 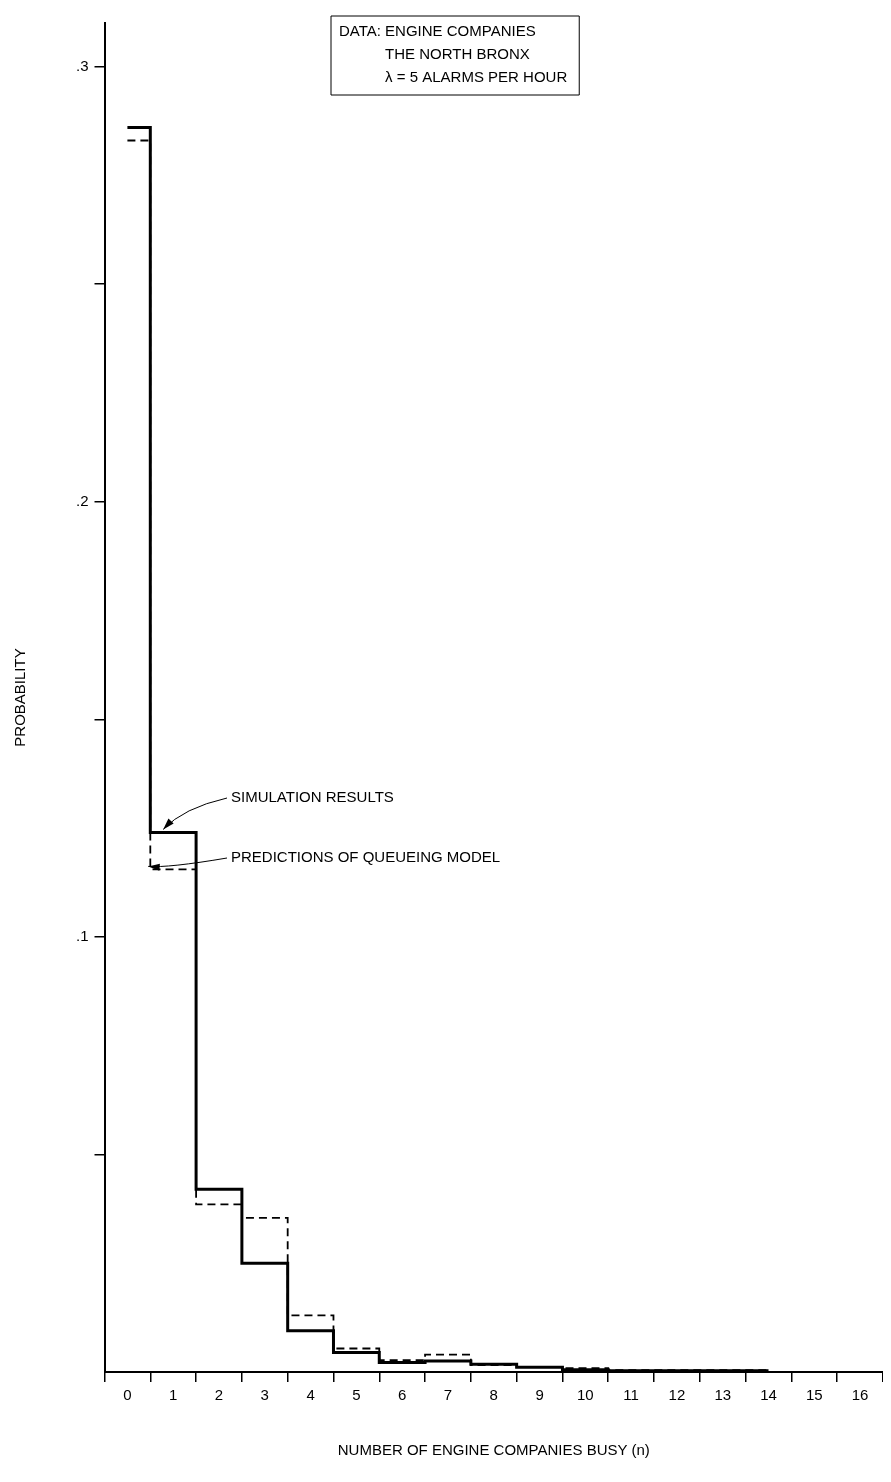 What do you see at coordinates (768, 1394) in the screenshot?
I see `x-tick-label: 14` at bounding box center [768, 1394].